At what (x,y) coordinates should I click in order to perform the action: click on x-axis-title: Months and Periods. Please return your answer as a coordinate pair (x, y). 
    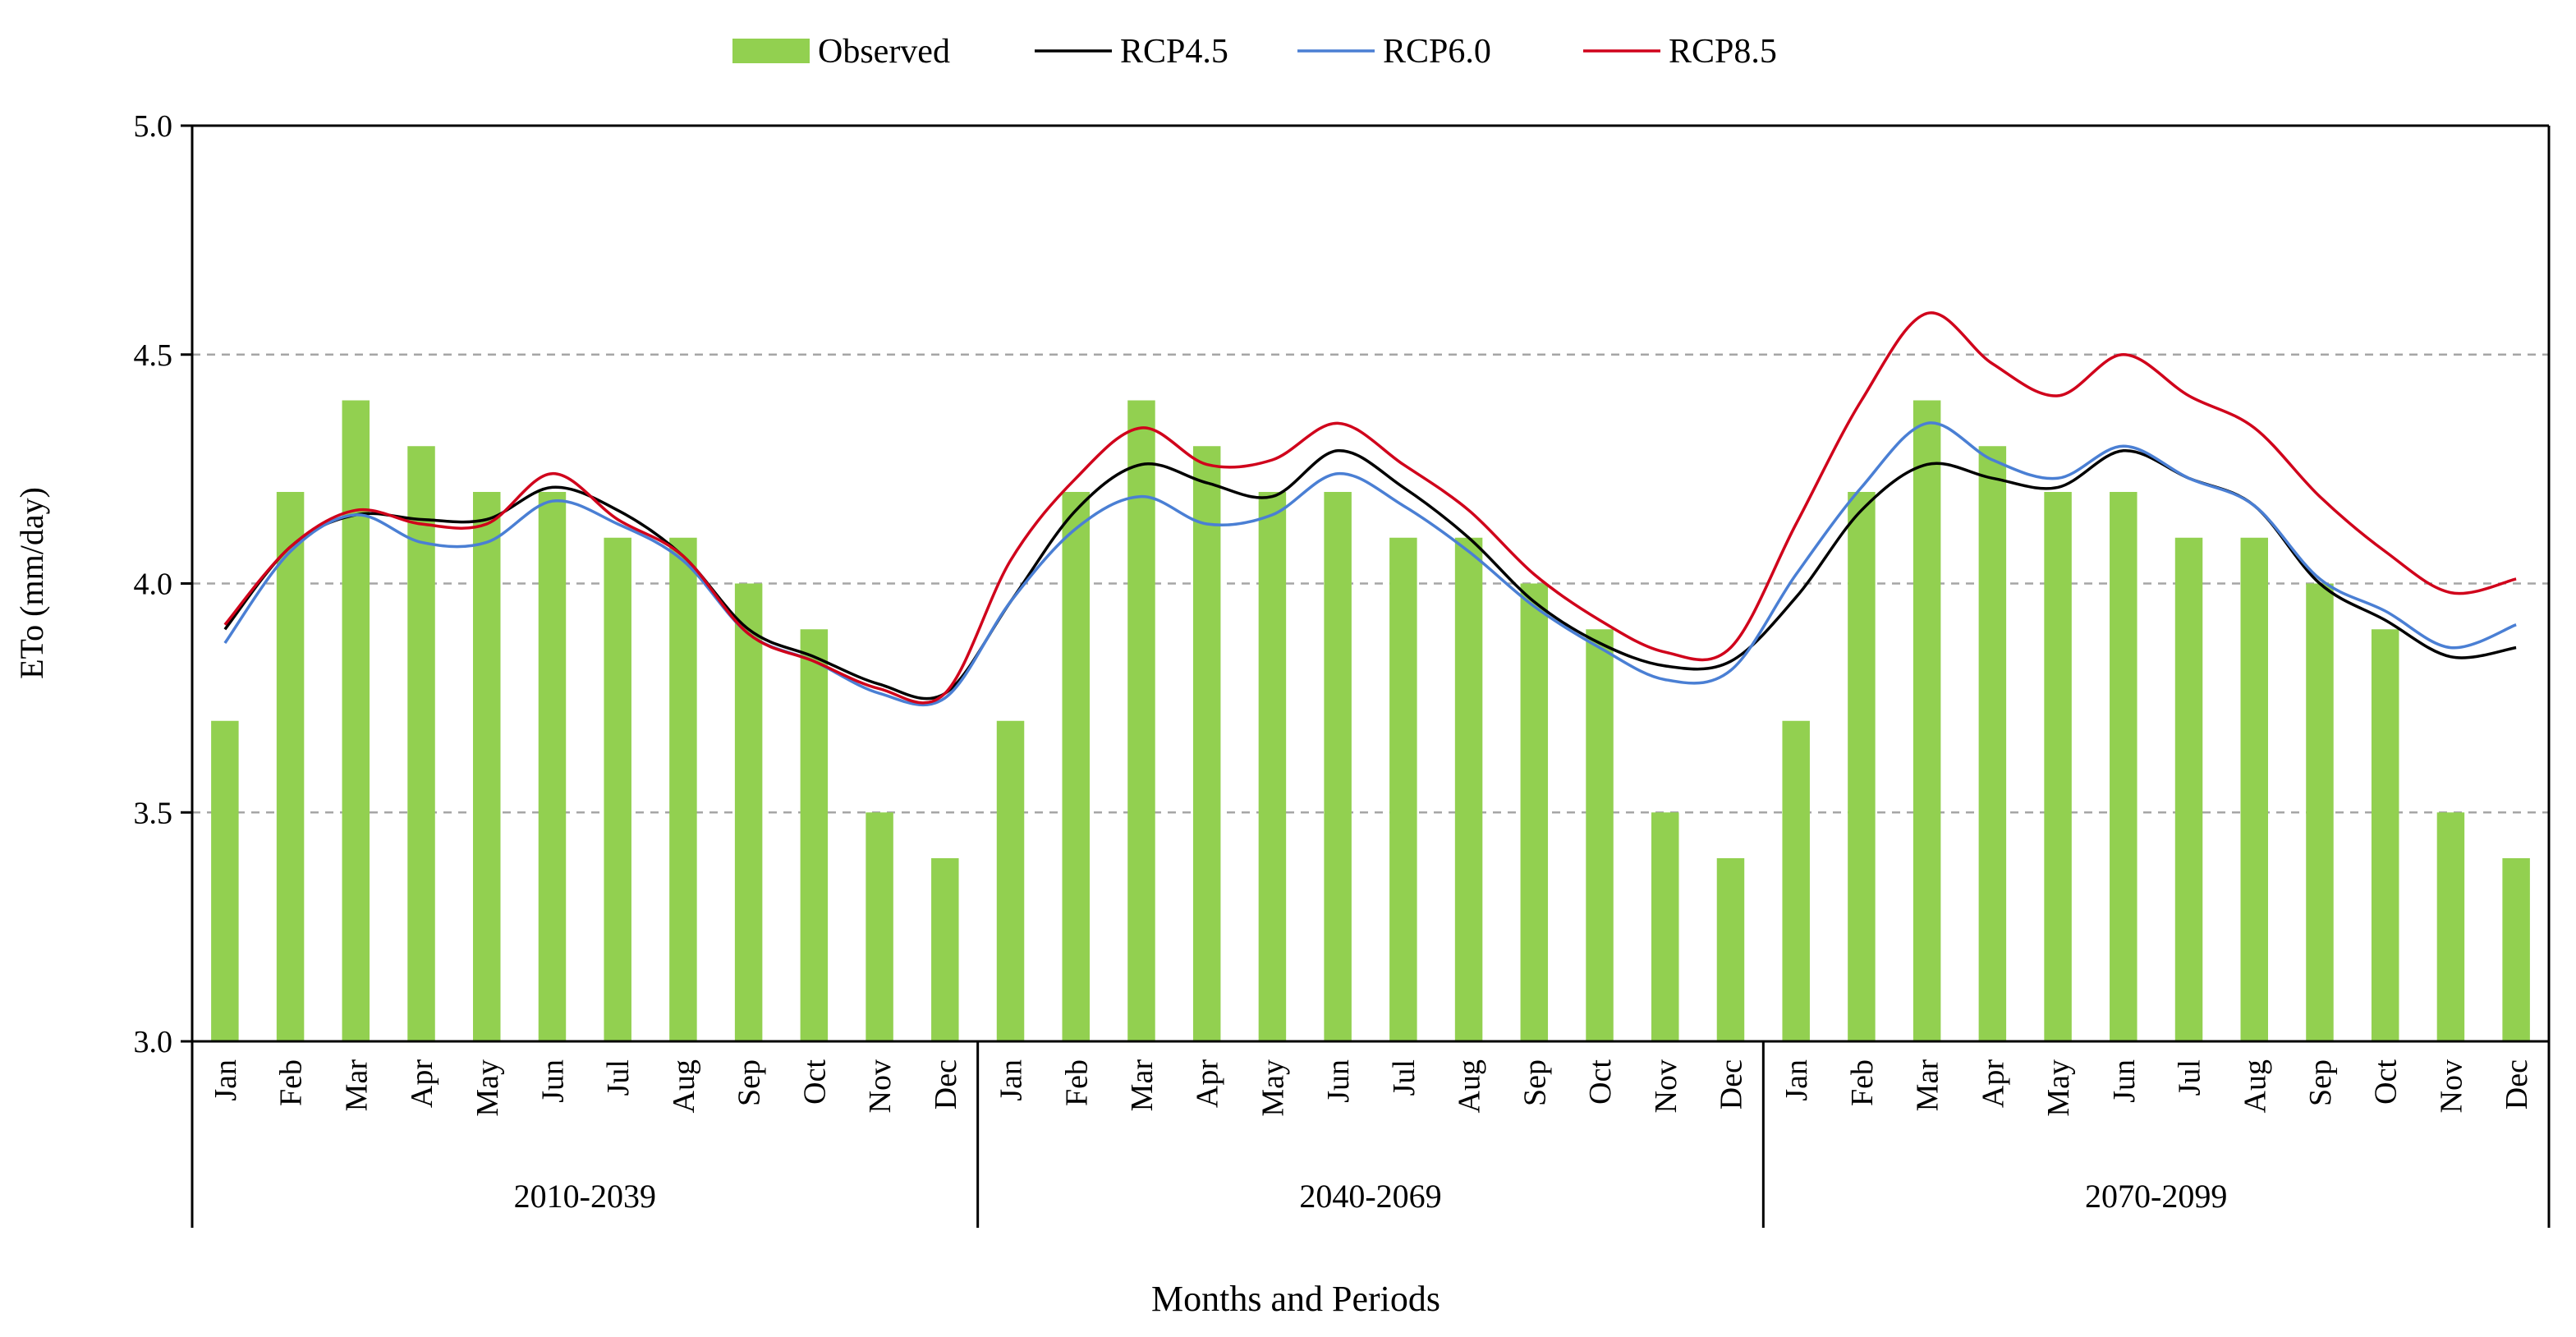
    Looking at the image, I should click on (1295, 1299).